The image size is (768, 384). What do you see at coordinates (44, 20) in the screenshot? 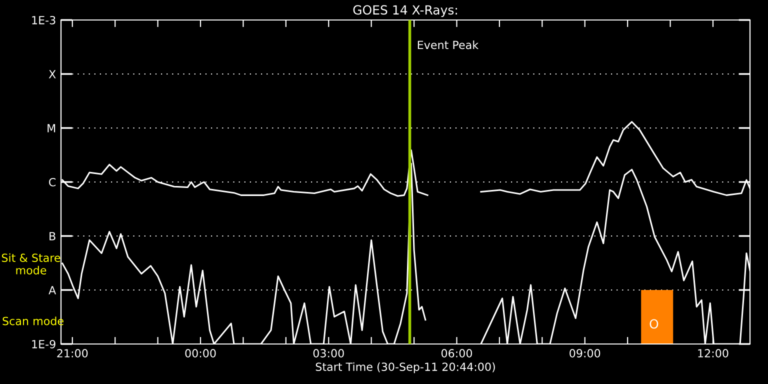
I see `y-tick-label: 1E-3` at bounding box center [44, 20].